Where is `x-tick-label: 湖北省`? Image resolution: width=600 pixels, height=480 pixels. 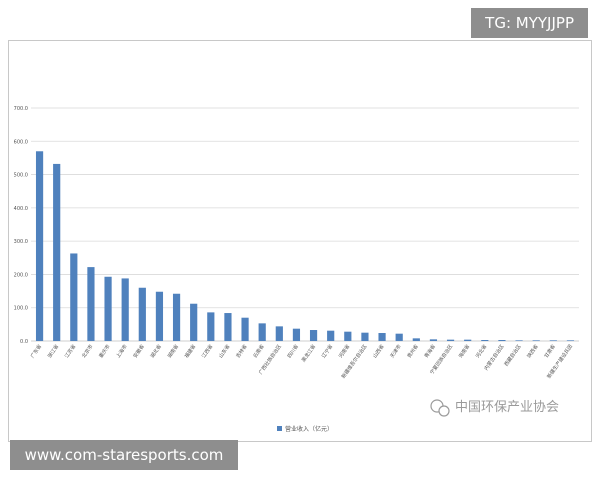 x-tick-label: 湖北省 is located at coordinates (156, 351).